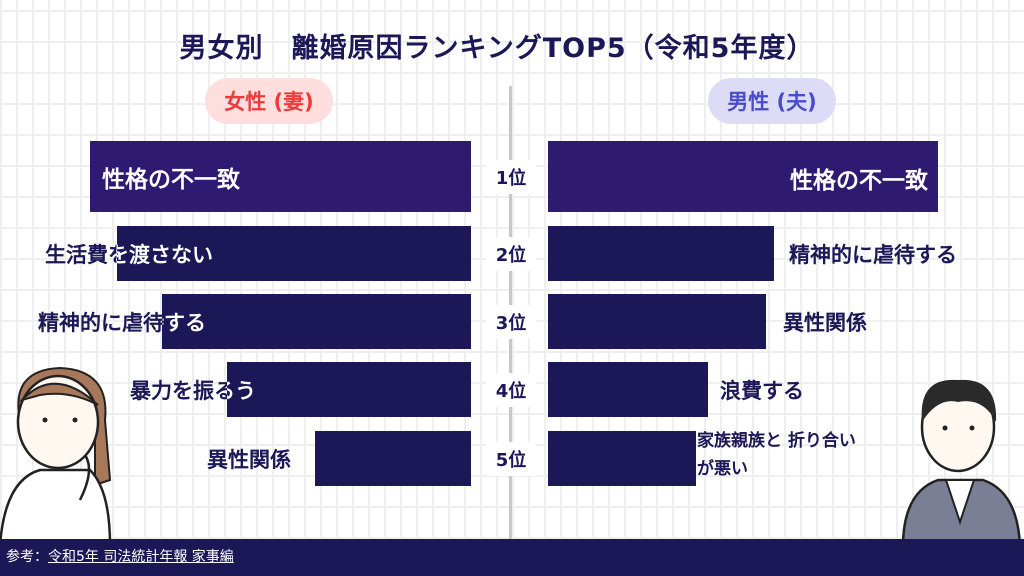 This screenshot has height=576, width=1024. What do you see at coordinates (511, 389) in the screenshot?
I see `rank-label: 4位` at bounding box center [511, 389].